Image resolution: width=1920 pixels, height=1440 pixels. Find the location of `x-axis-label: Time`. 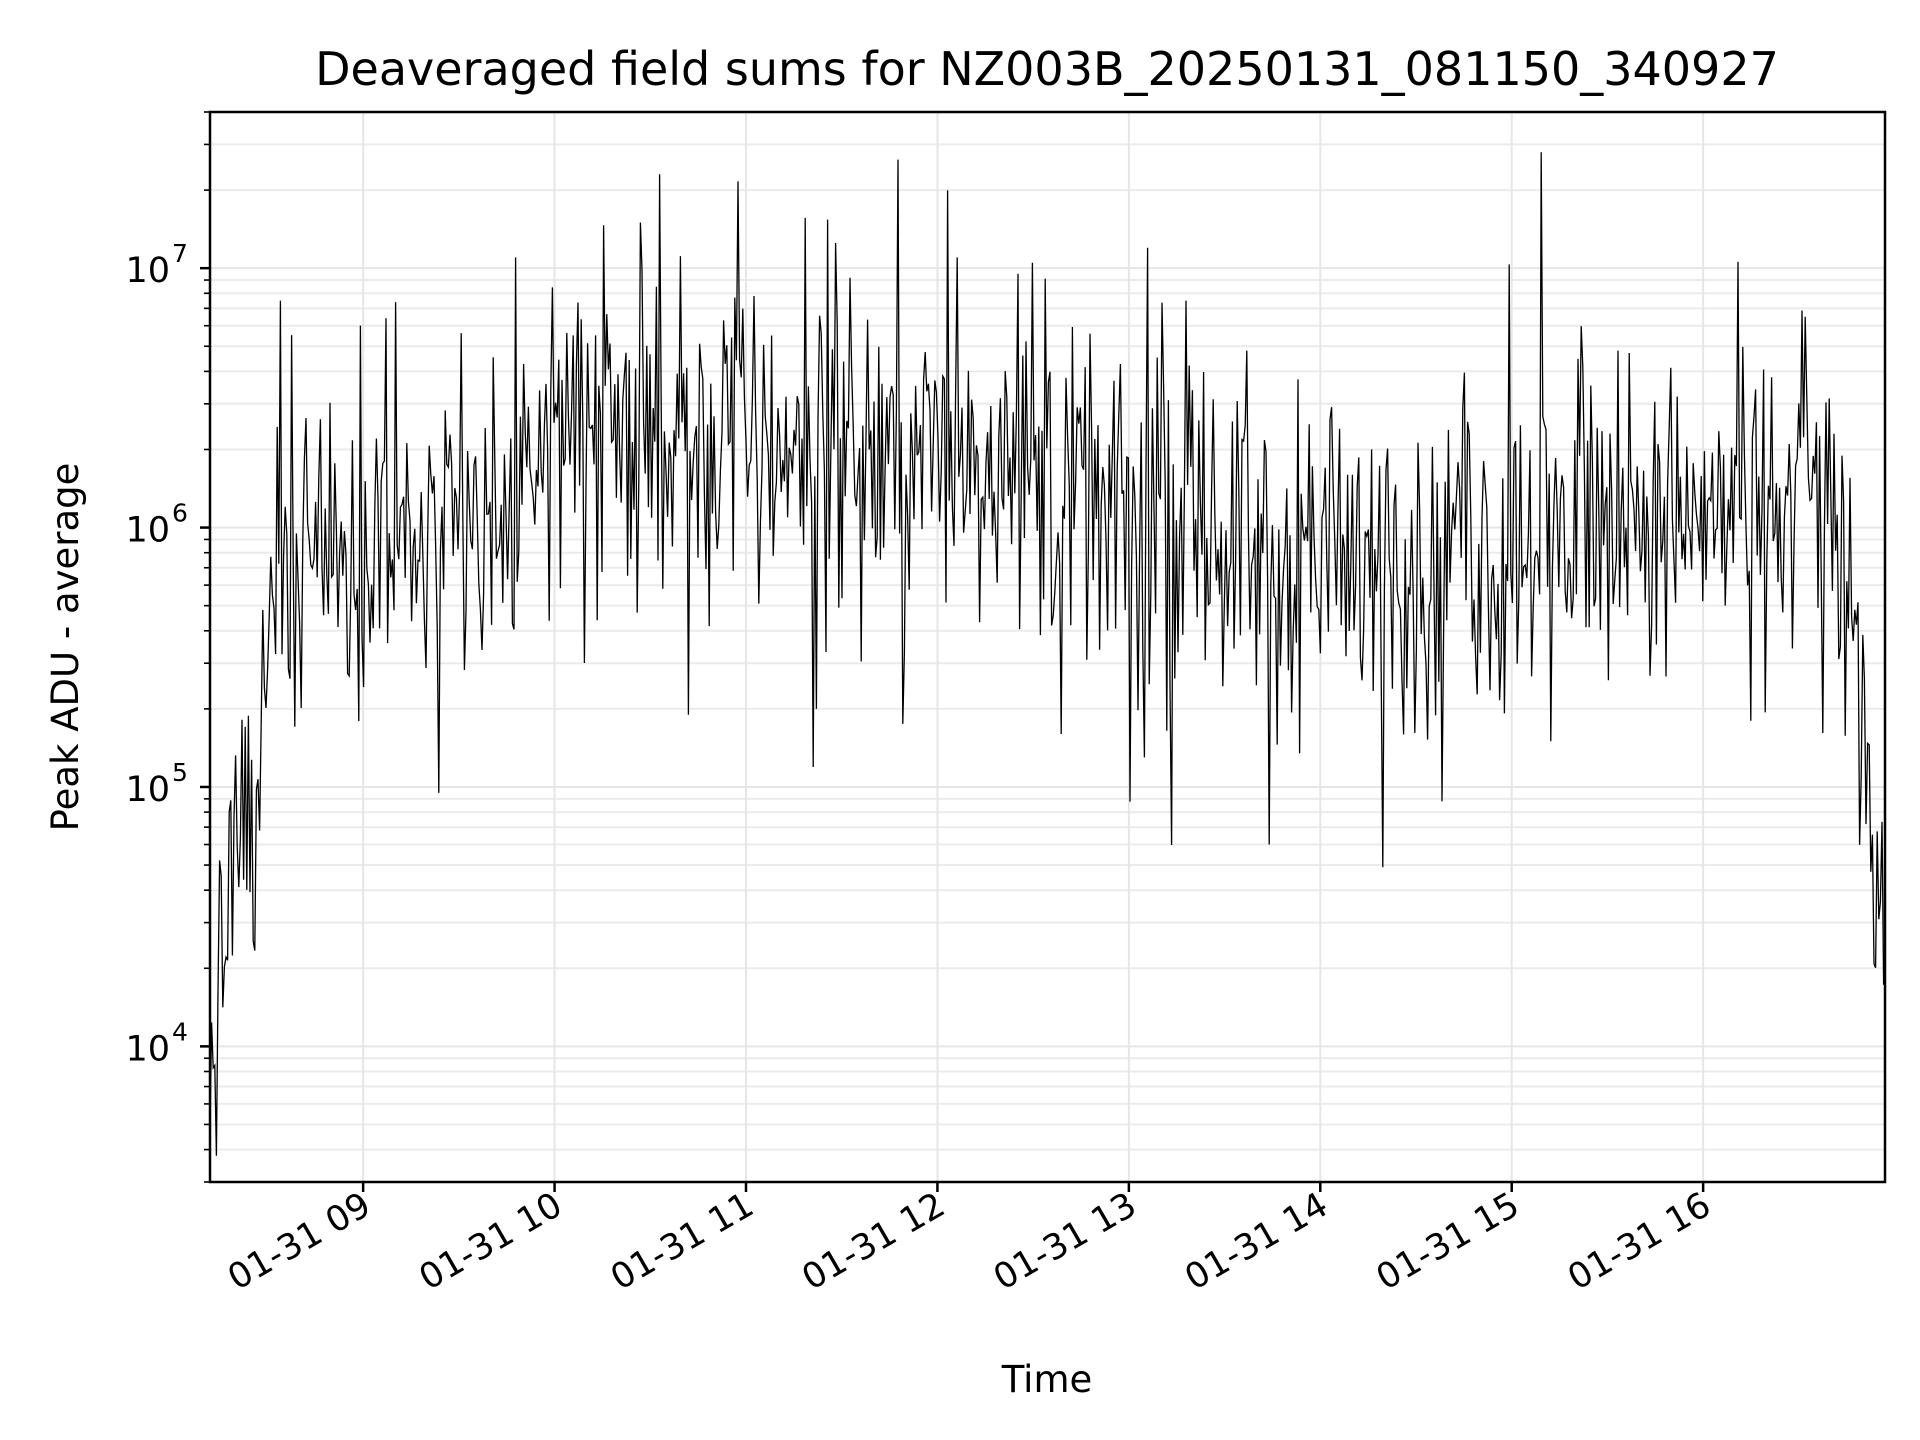

x-axis-label: Time is located at coordinates (1047, 1379).